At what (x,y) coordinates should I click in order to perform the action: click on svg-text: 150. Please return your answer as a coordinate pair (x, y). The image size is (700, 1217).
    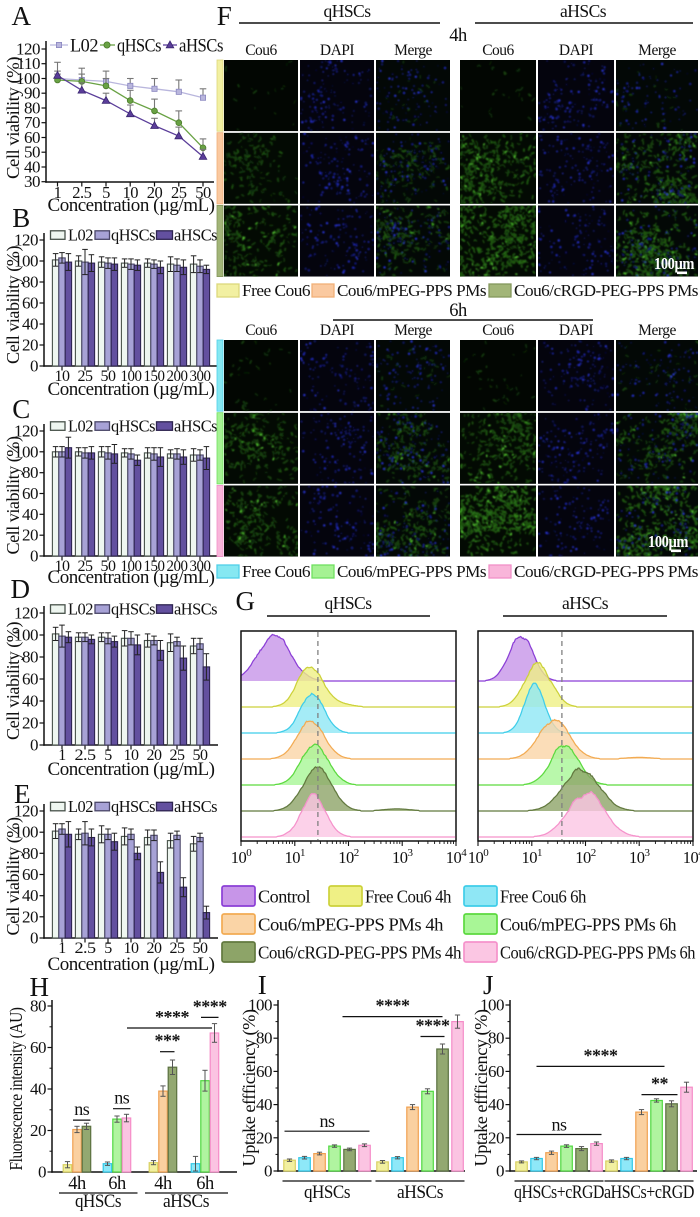
    Looking at the image, I should click on (154, 566).